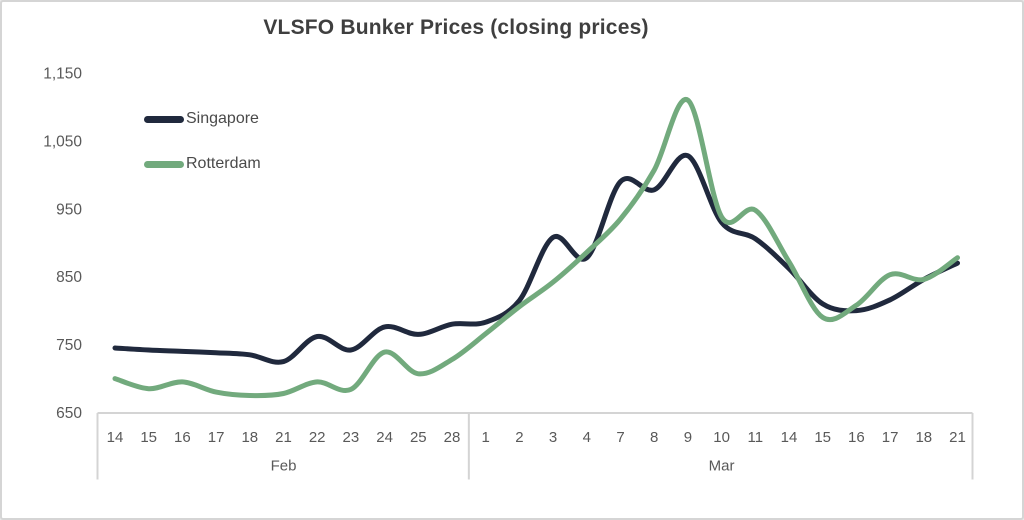 The image size is (1024, 520). What do you see at coordinates (620, 437) in the screenshot?
I see `x-tick-label: 7` at bounding box center [620, 437].